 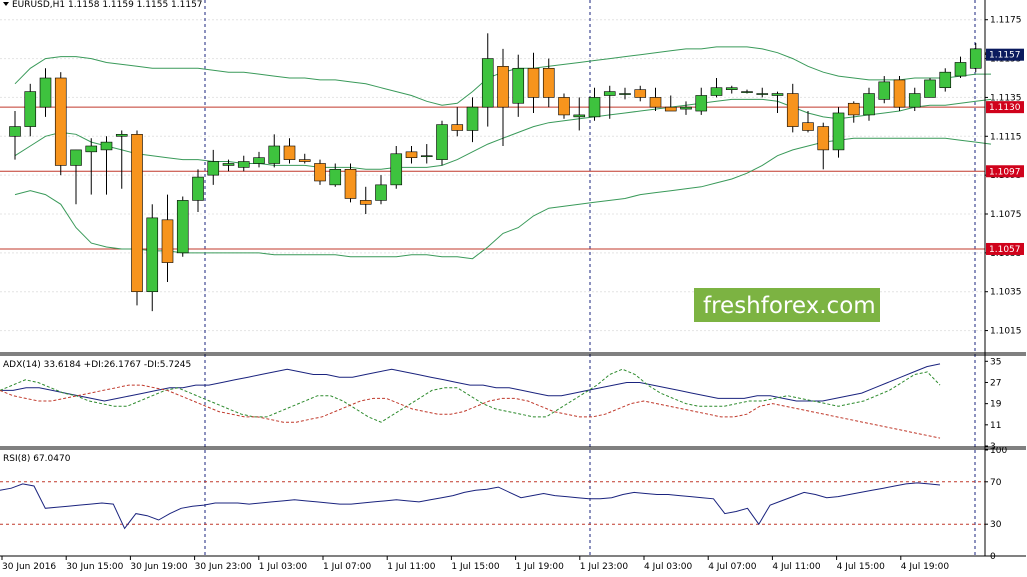 What do you see at coordinates (107, 5) in the screenshot?
I see `symbol-title: EURUSD,H1 1.1158 1.1159 1.1155 1.1157` at bounding box center [107, 5].